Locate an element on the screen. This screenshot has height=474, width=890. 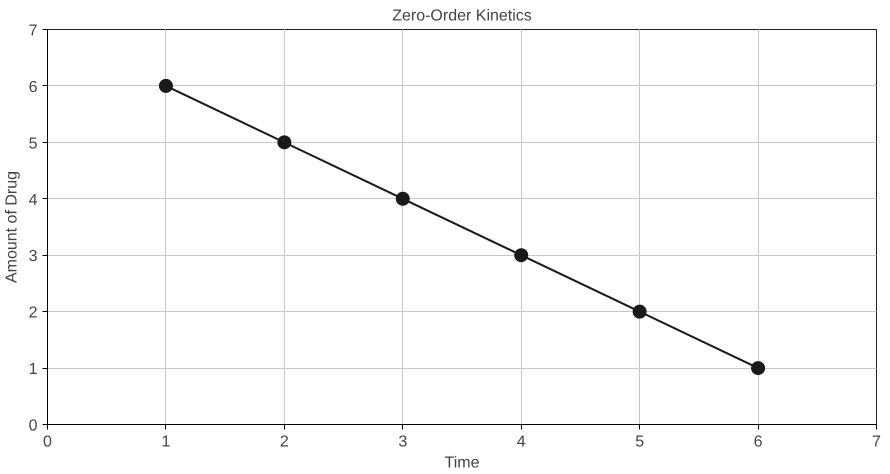
chart-title: Zero-Order Kinetics is located at coordinates (462, 16).